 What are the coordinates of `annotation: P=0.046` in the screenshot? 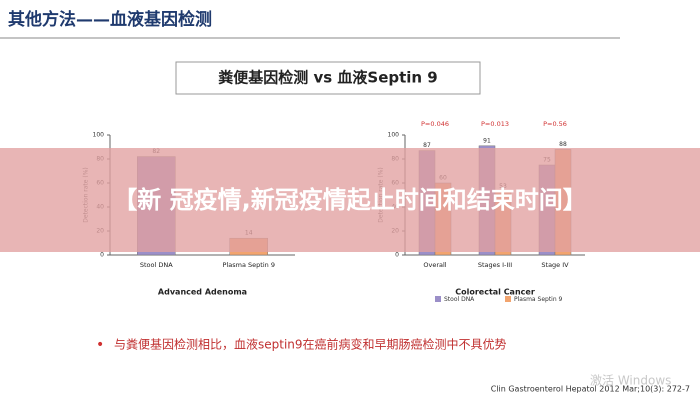 It's located at (435, 124).